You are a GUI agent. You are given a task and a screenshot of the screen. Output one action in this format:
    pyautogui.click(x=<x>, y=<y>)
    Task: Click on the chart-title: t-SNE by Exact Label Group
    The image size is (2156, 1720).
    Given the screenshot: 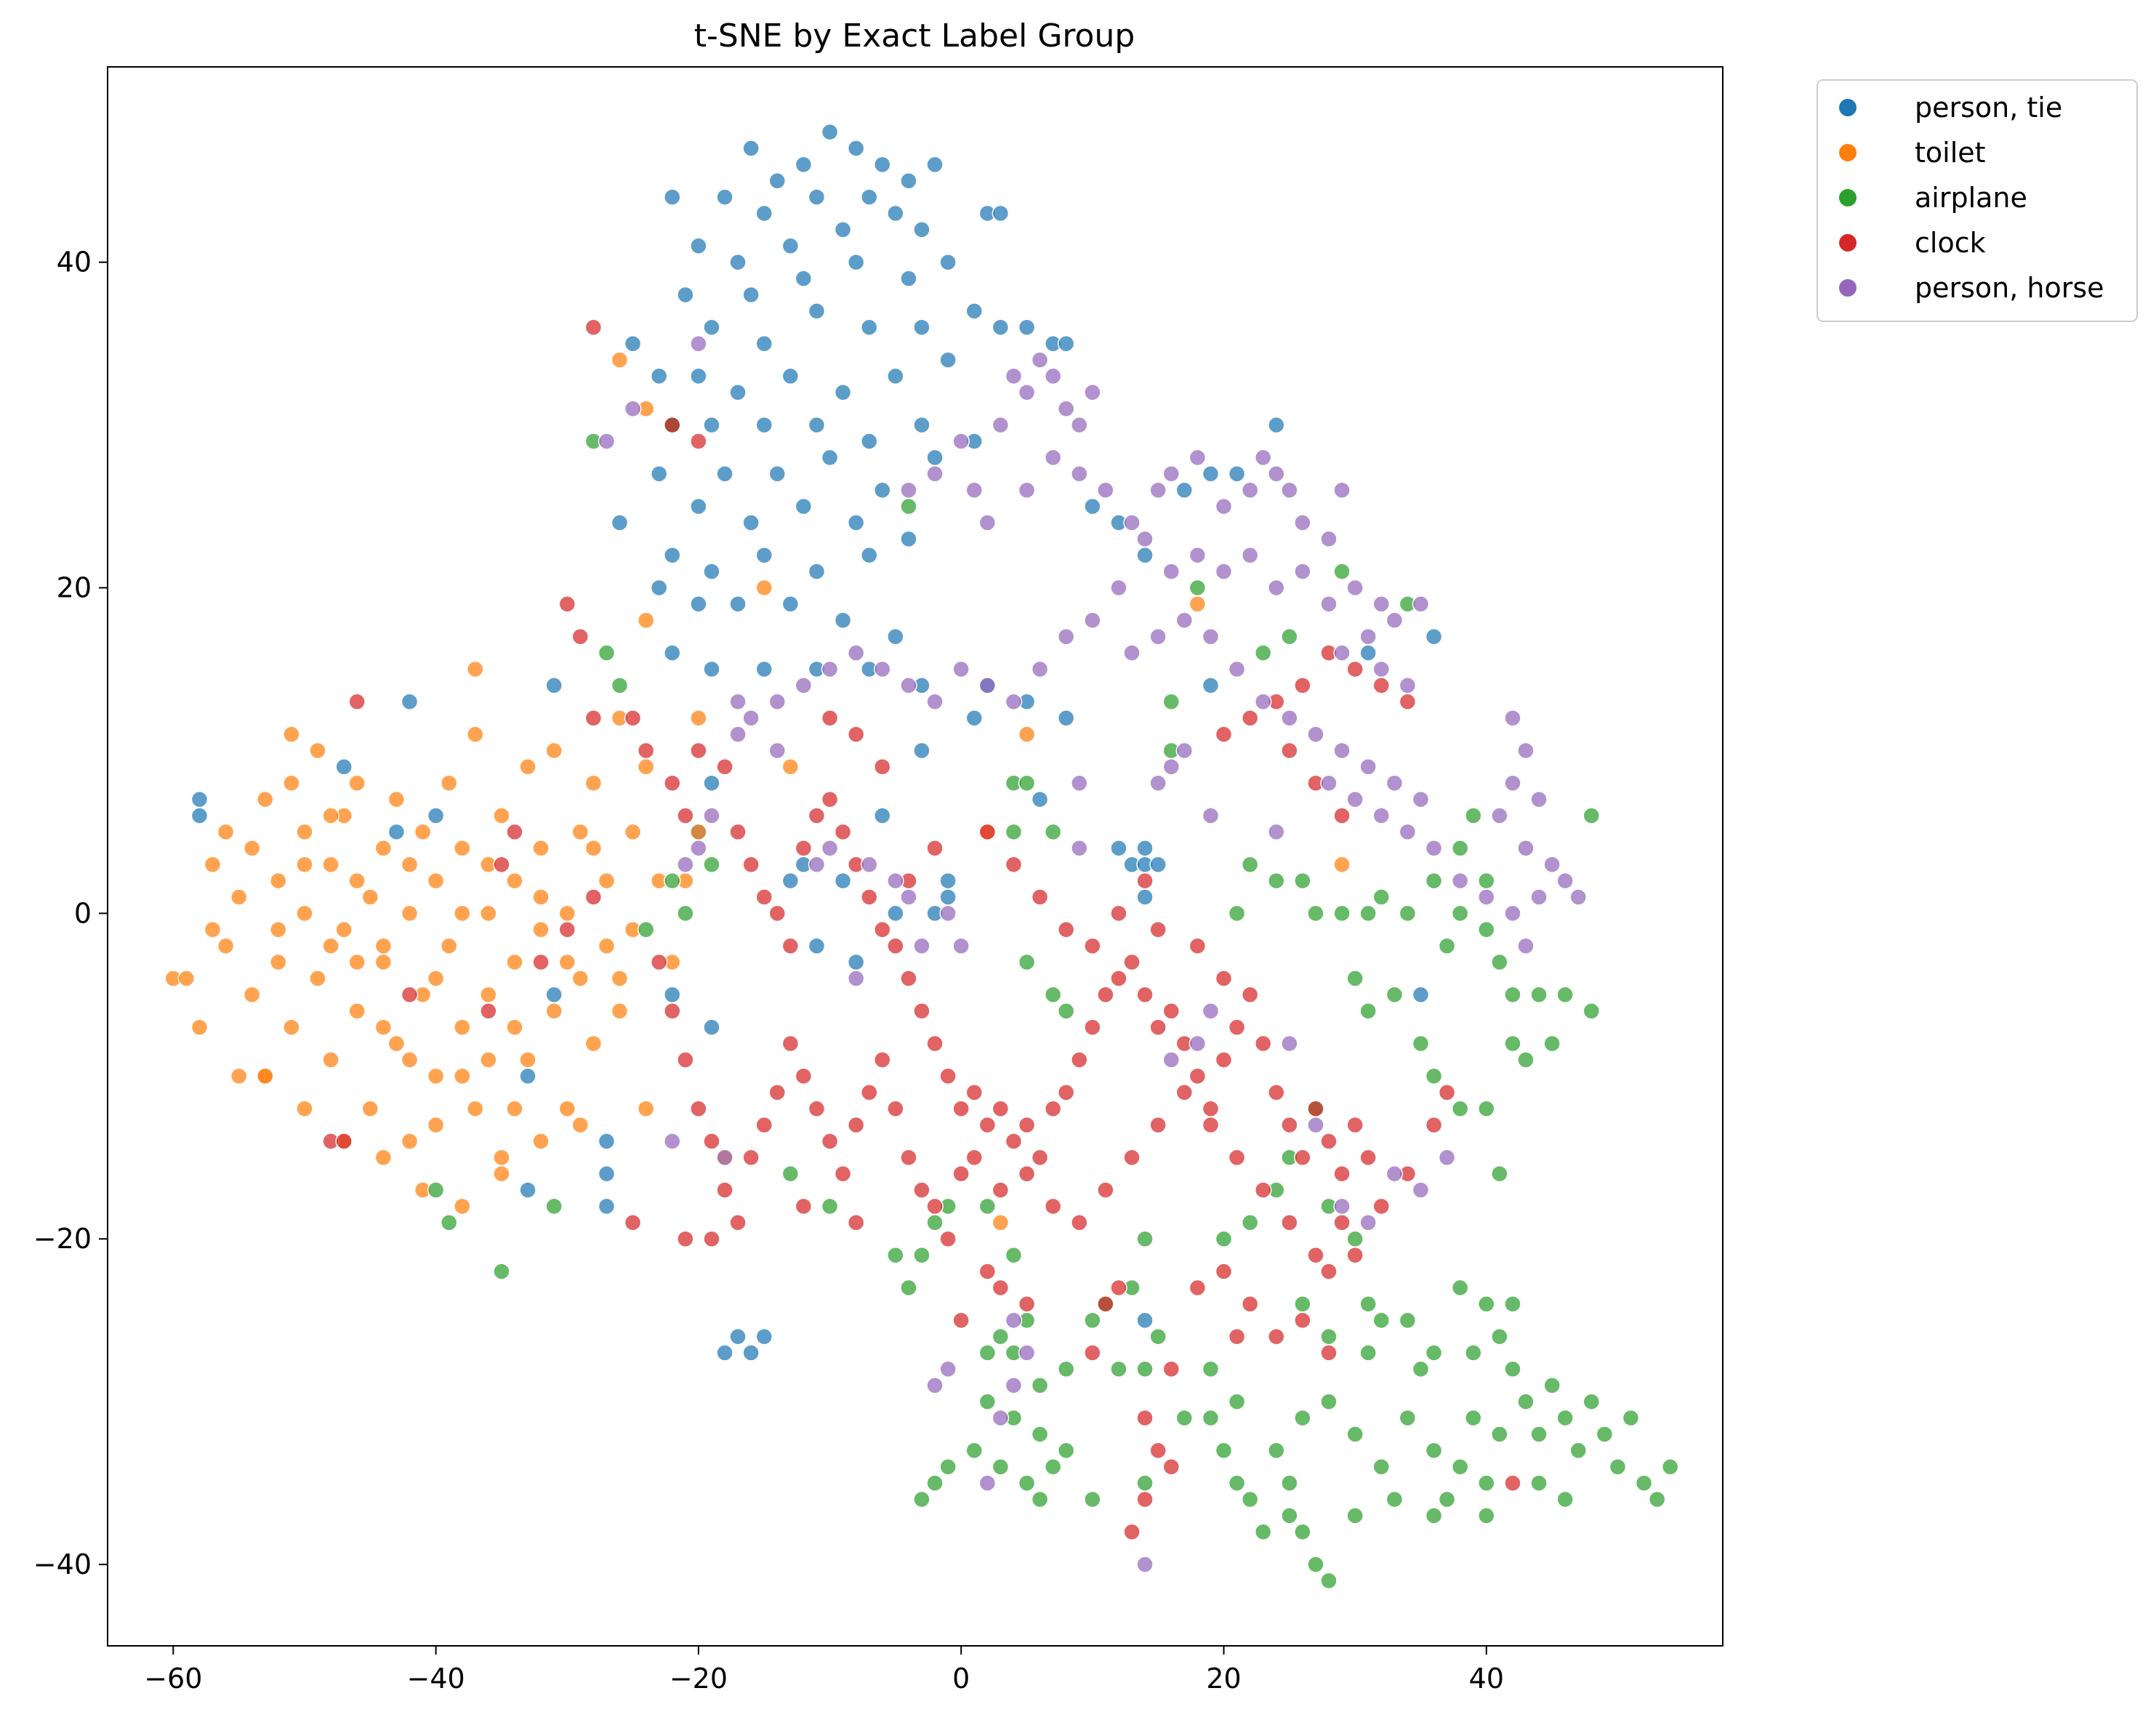 What is the action you would take?
    pyautogui.click(x=914, y=36)
    